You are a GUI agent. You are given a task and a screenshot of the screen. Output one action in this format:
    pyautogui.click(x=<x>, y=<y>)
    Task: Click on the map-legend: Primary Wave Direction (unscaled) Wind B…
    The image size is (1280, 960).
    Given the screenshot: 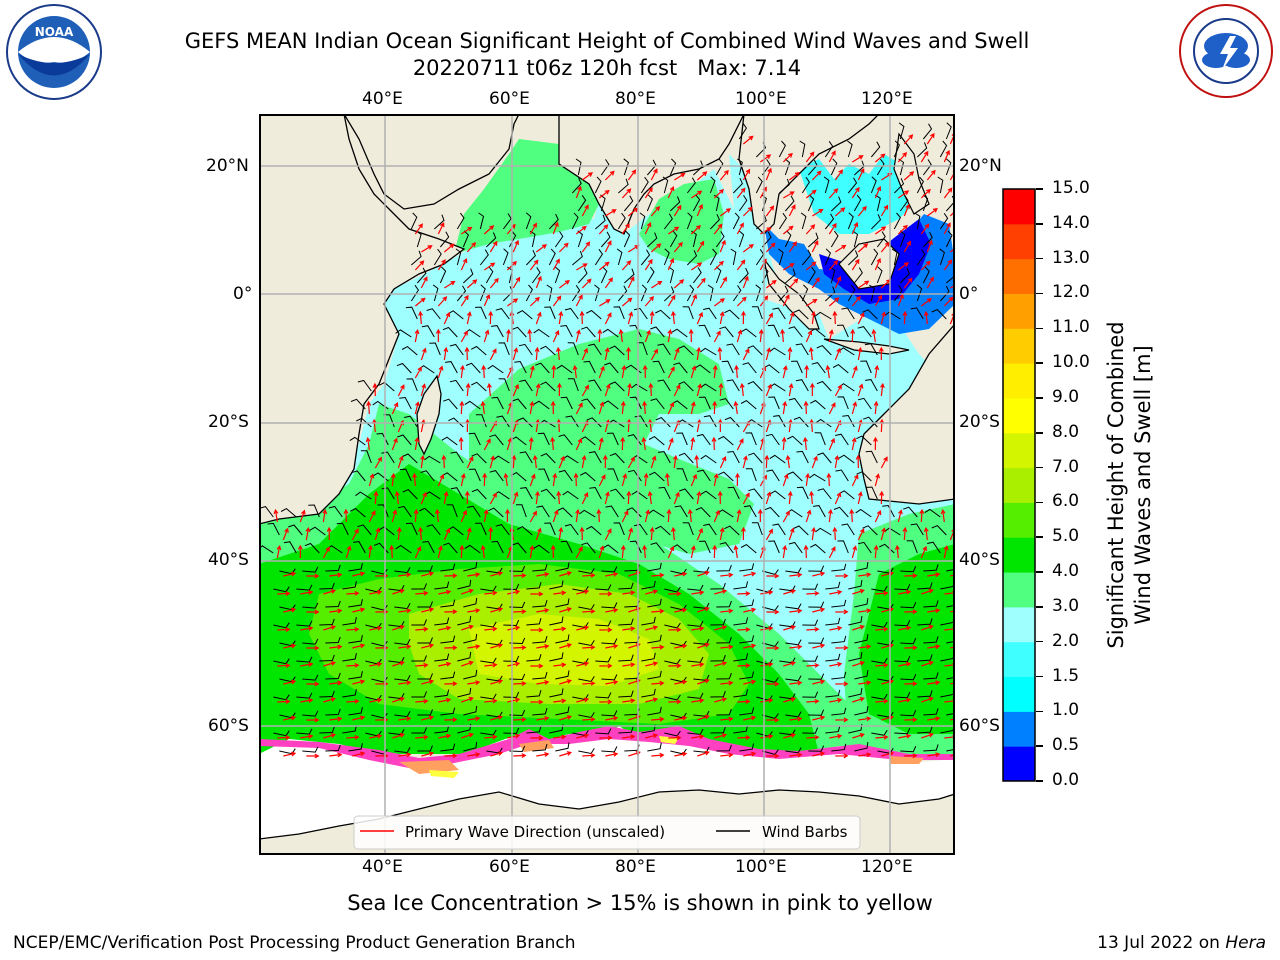 What is the action you would take?
    pyautogui.click(x=607, y=832)
    